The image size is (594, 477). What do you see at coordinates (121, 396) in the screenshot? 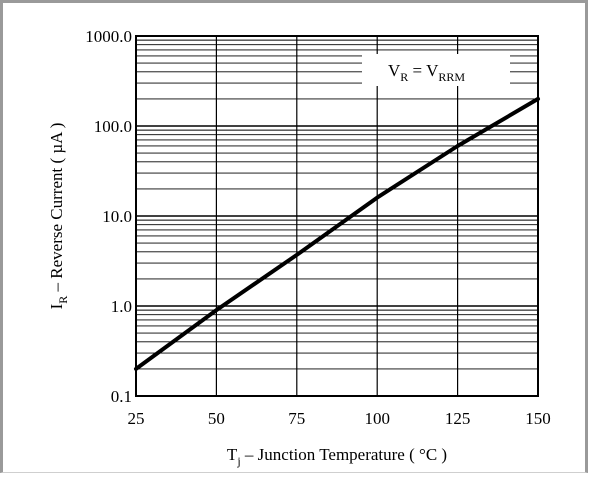
I see `y-tick-label: 0.1` at bounding box center [121, 396].